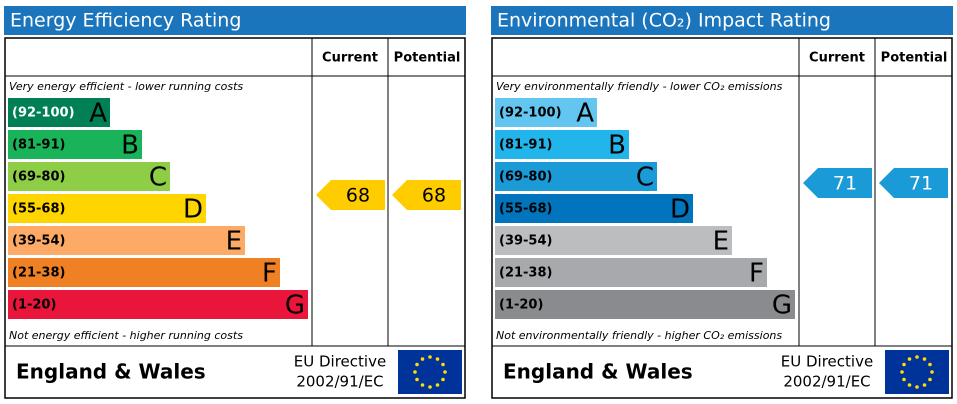 This screenshot has width=957, height=404. Describe the element at coordinates (125, 21) in the screenshot. I see `panel-title: Energy Efficiency Rating` at that location.